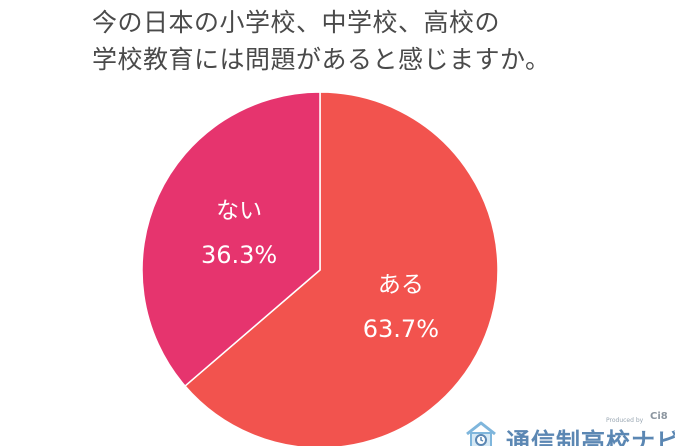  What do you see at coordinates (401, 285) in the screenshot?
I see `slice-category-label-1: ある` at bounding box center [401, 285].